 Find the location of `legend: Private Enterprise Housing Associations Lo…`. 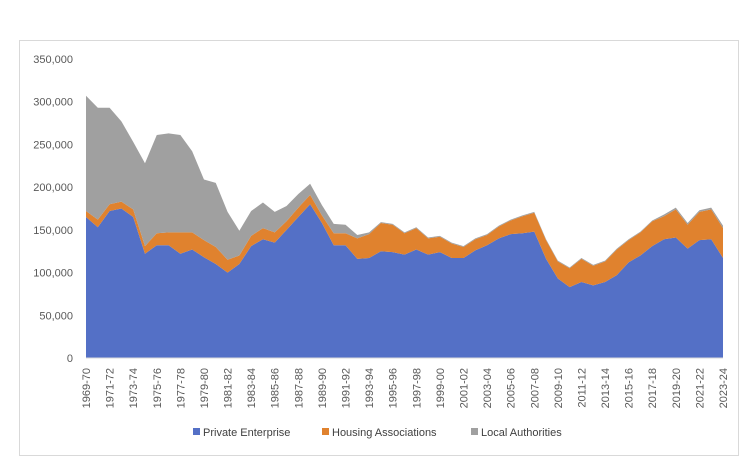

legend: Private Enterprise Housing Associations Lo… is located at coordinates (377, 433).